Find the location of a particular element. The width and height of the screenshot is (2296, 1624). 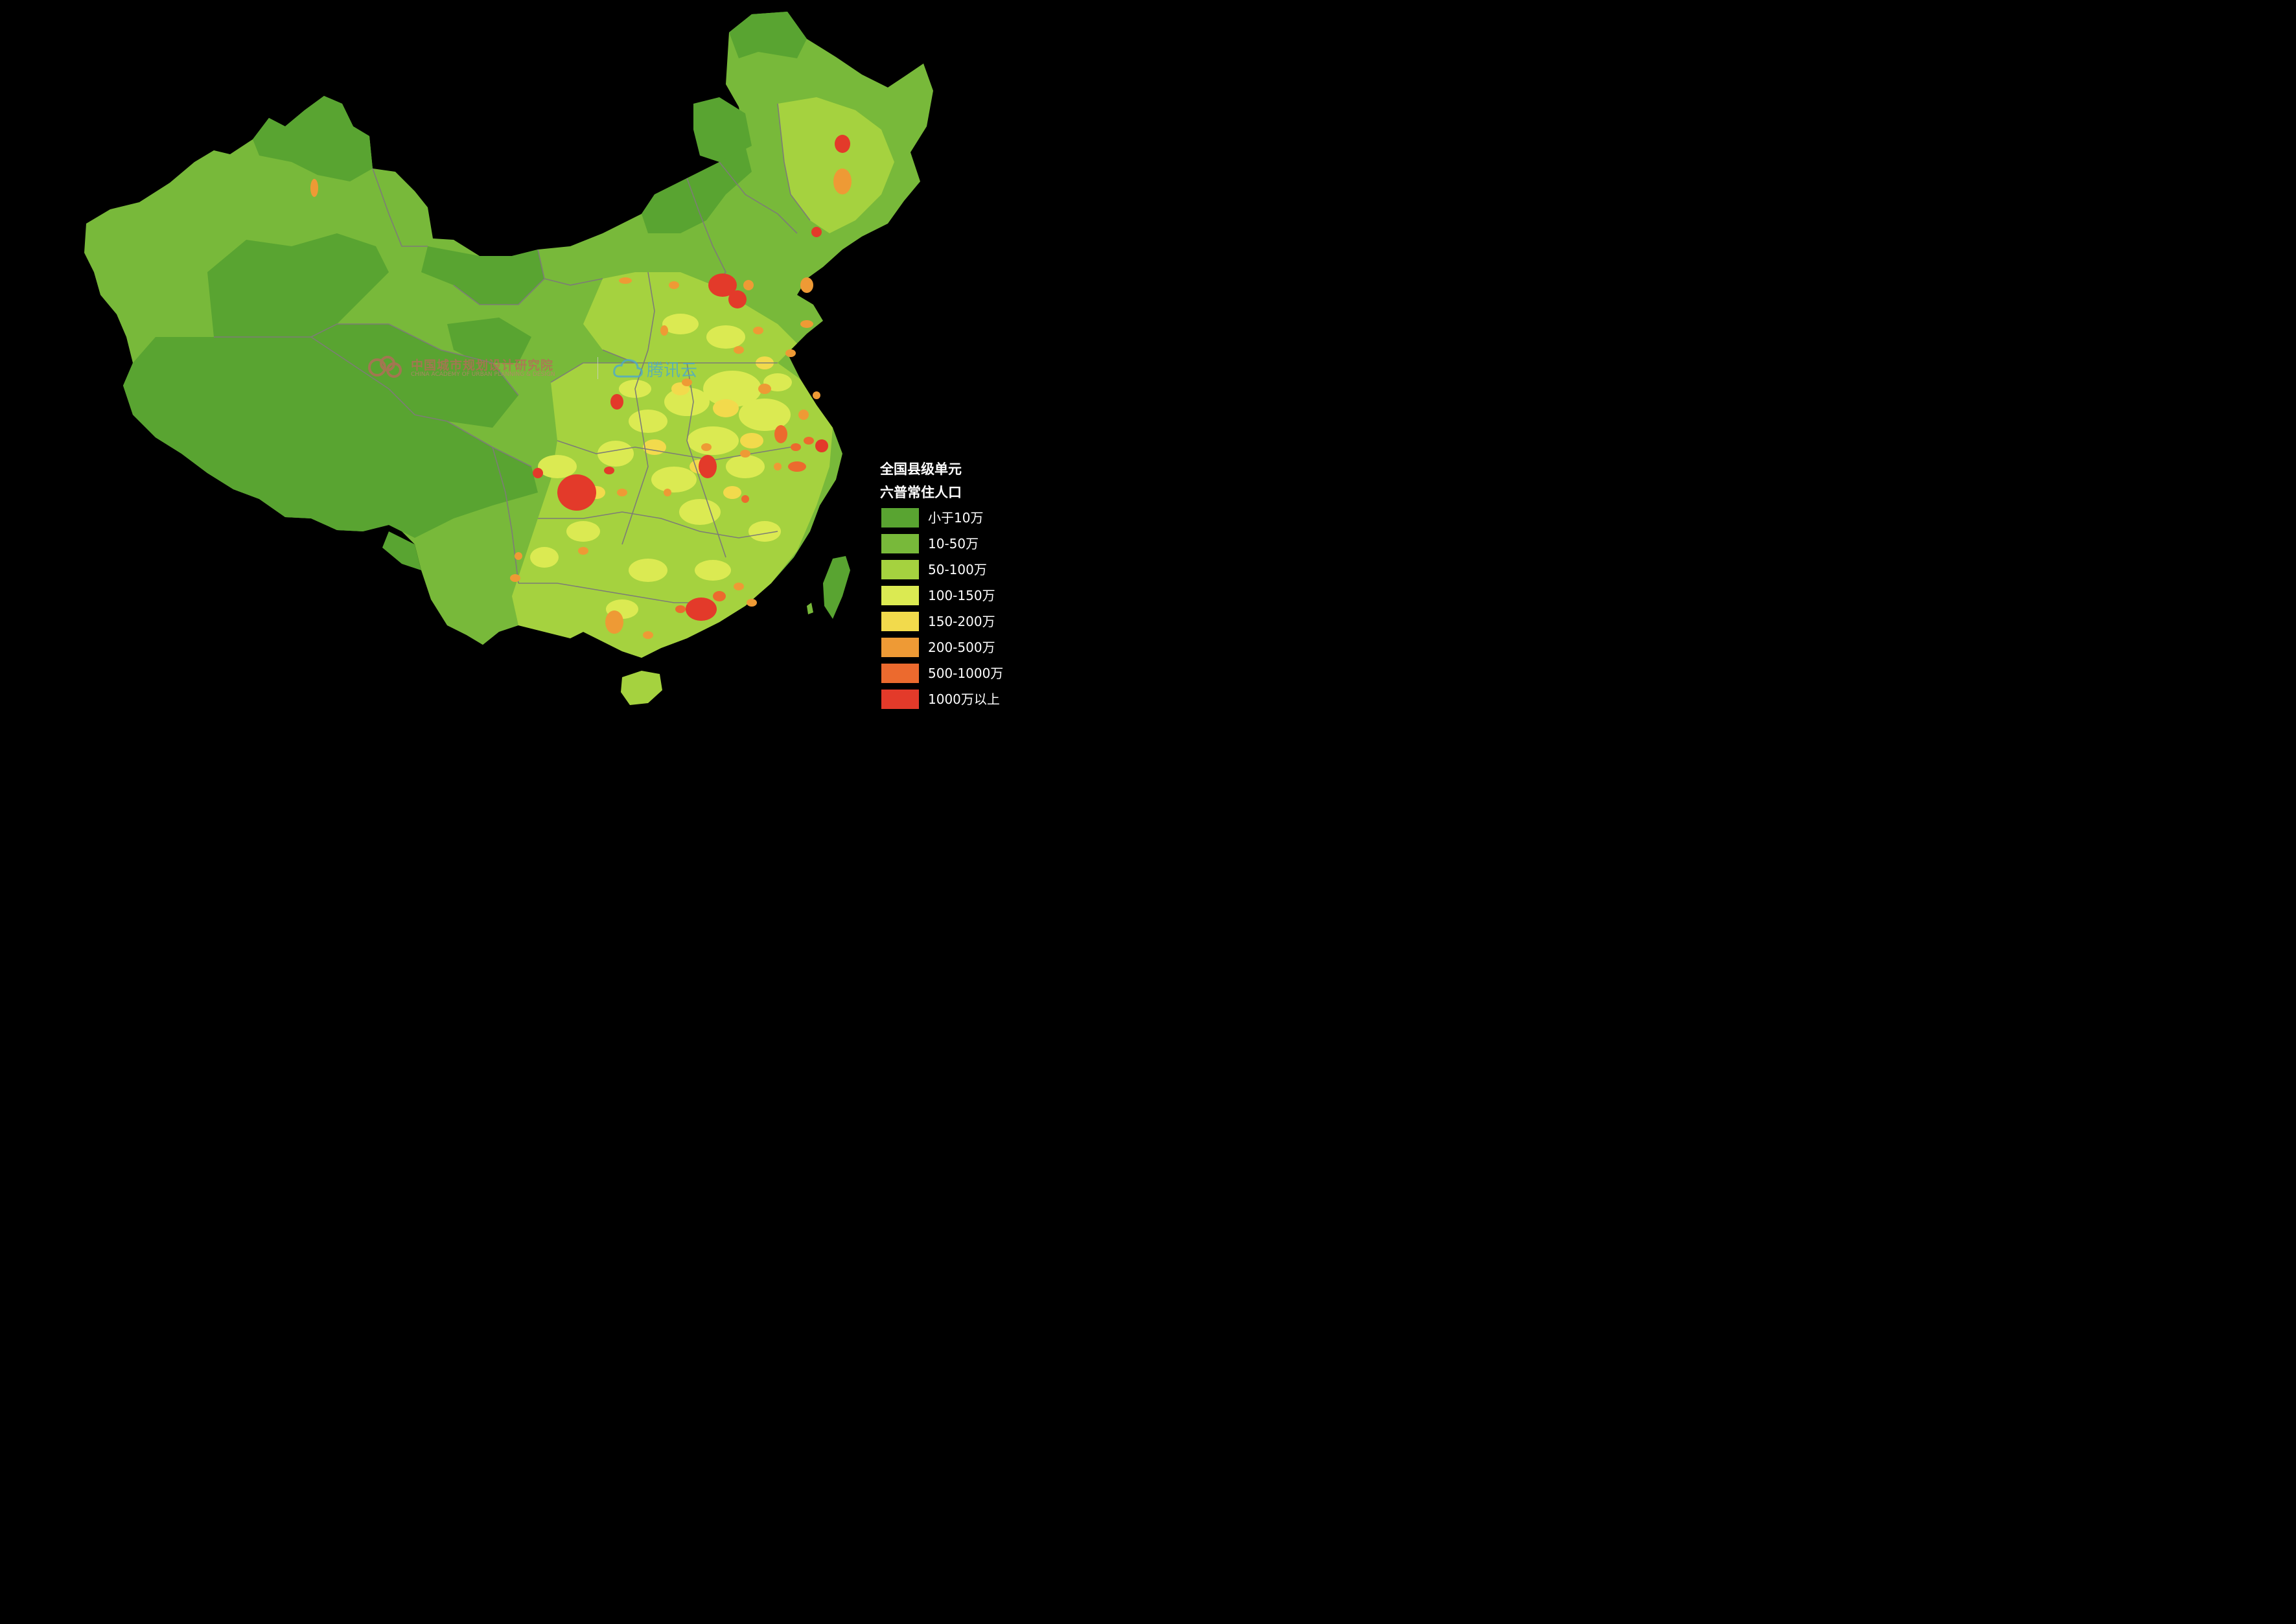

legend-label: 1000万以上 is located at coordinates (964, 699).